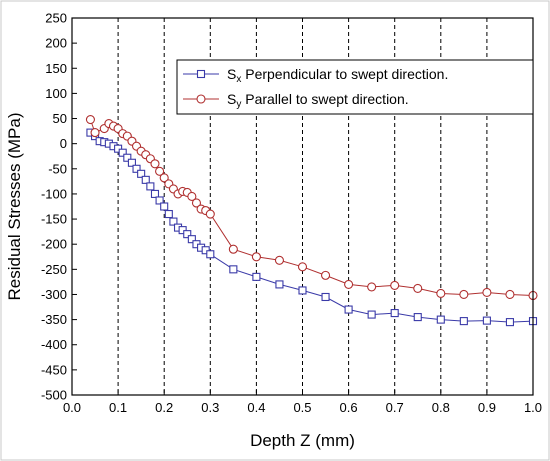 Image resolution: width=550 pixels, height=461 pixels. Describe the element at coordinates (487, 407) in the screenshot. I see `x-tick-label: 0.9` at that location.